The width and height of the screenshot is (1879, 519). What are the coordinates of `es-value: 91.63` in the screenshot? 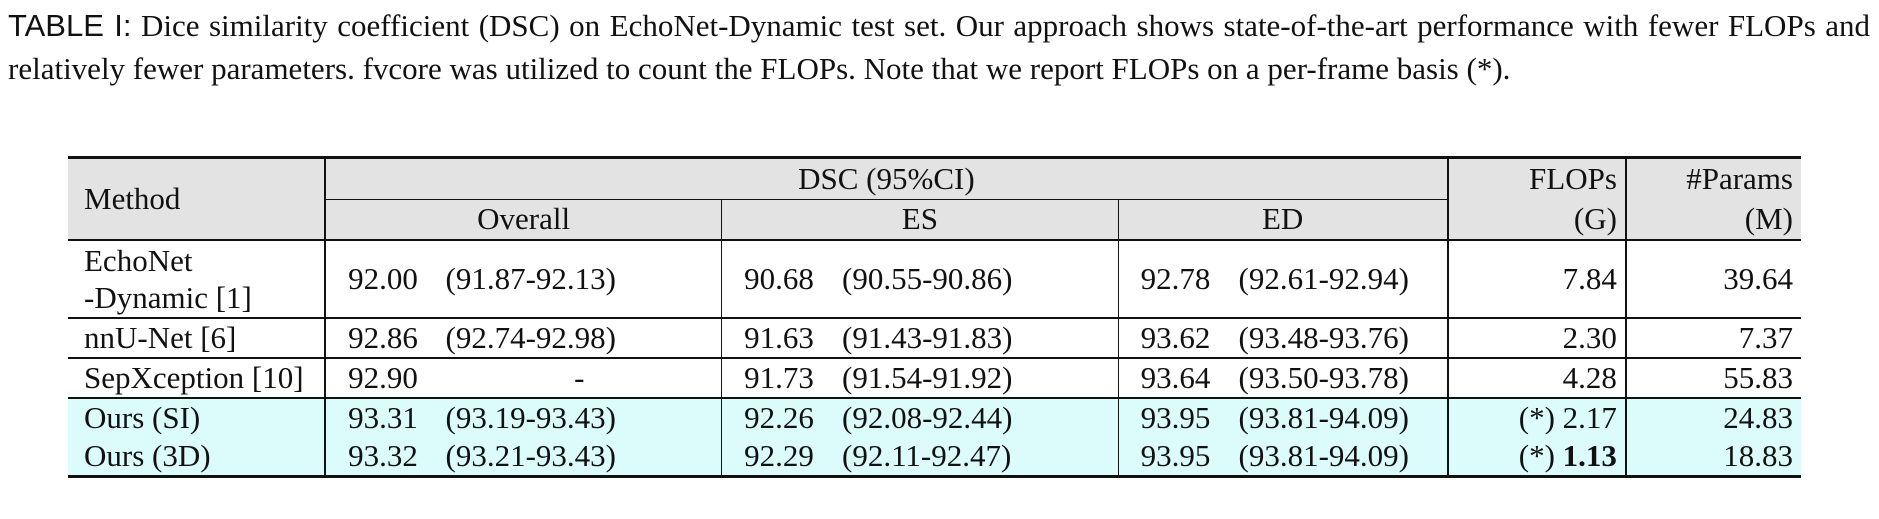 It's located at (777, 338).